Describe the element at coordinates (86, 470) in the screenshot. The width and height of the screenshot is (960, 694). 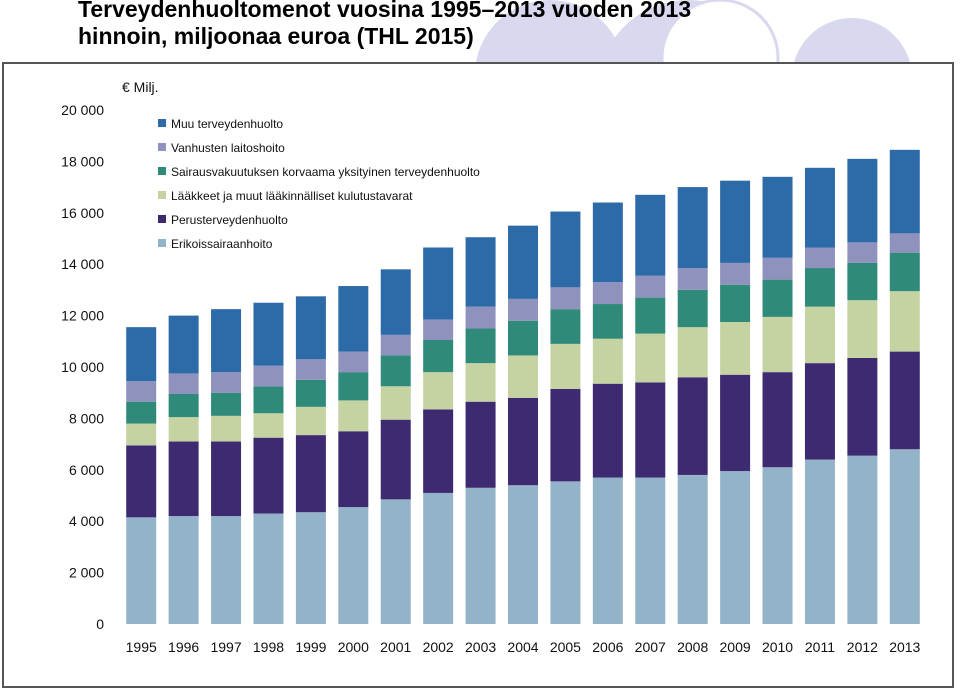
I see `y-tick-label: 6 000` at that location.